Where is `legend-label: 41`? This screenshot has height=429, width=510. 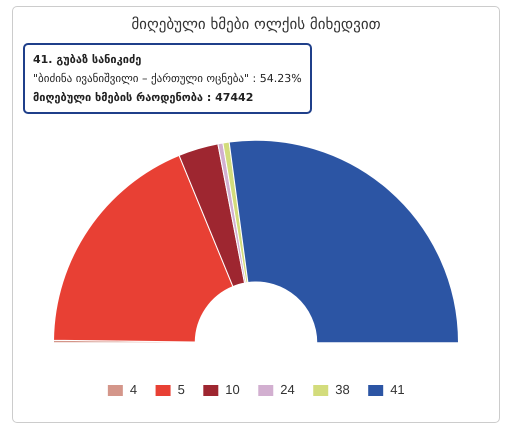 legend-label: 41 is located at coordinates (397, 390).